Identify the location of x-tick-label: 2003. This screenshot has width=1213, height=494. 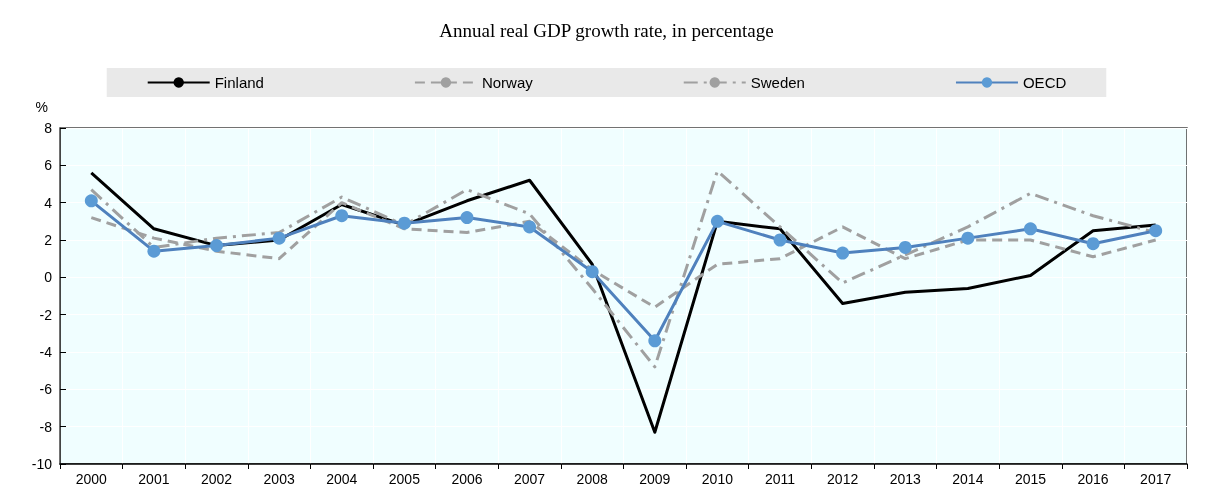
(279, 479).